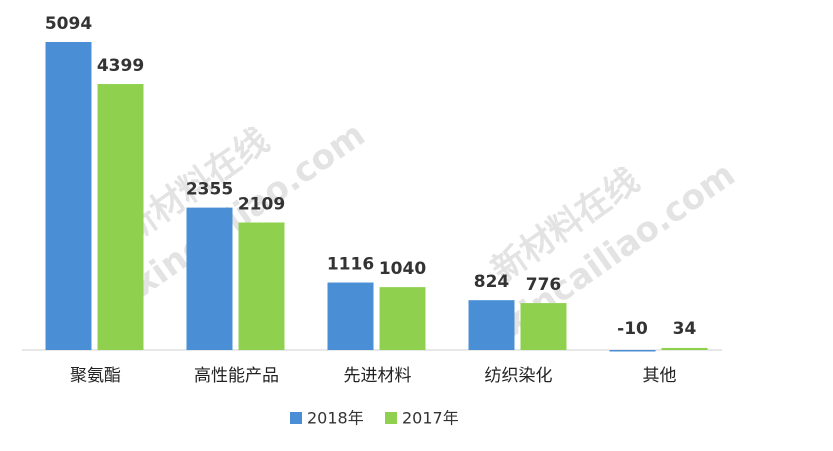  What do you see at coordinates (378, 376) in the screenshot?
I see `x-tick-label: 先进材料` at bounding box center [378, 376].